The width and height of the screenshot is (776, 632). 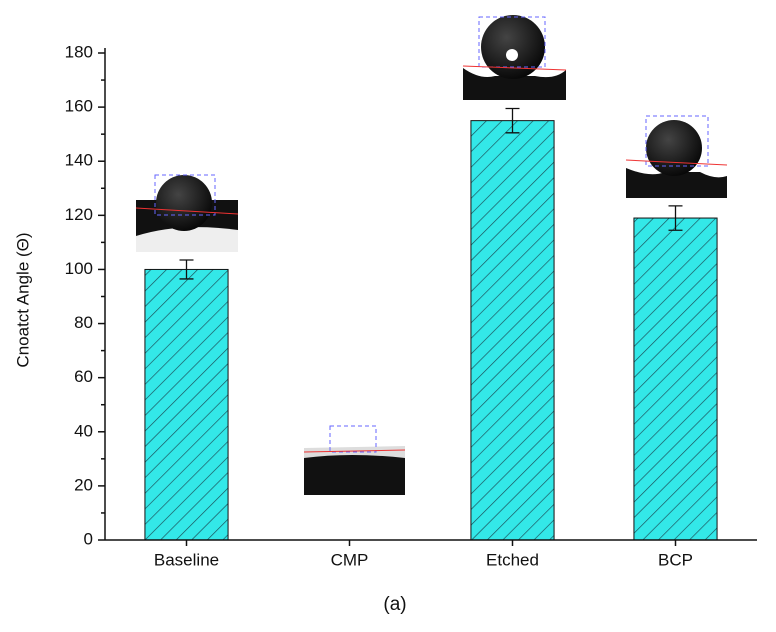 What do you see at coordinates (512, 559) in the screenshot?
I see `x-tick-label: Etched` at bounding box center [512, 559].